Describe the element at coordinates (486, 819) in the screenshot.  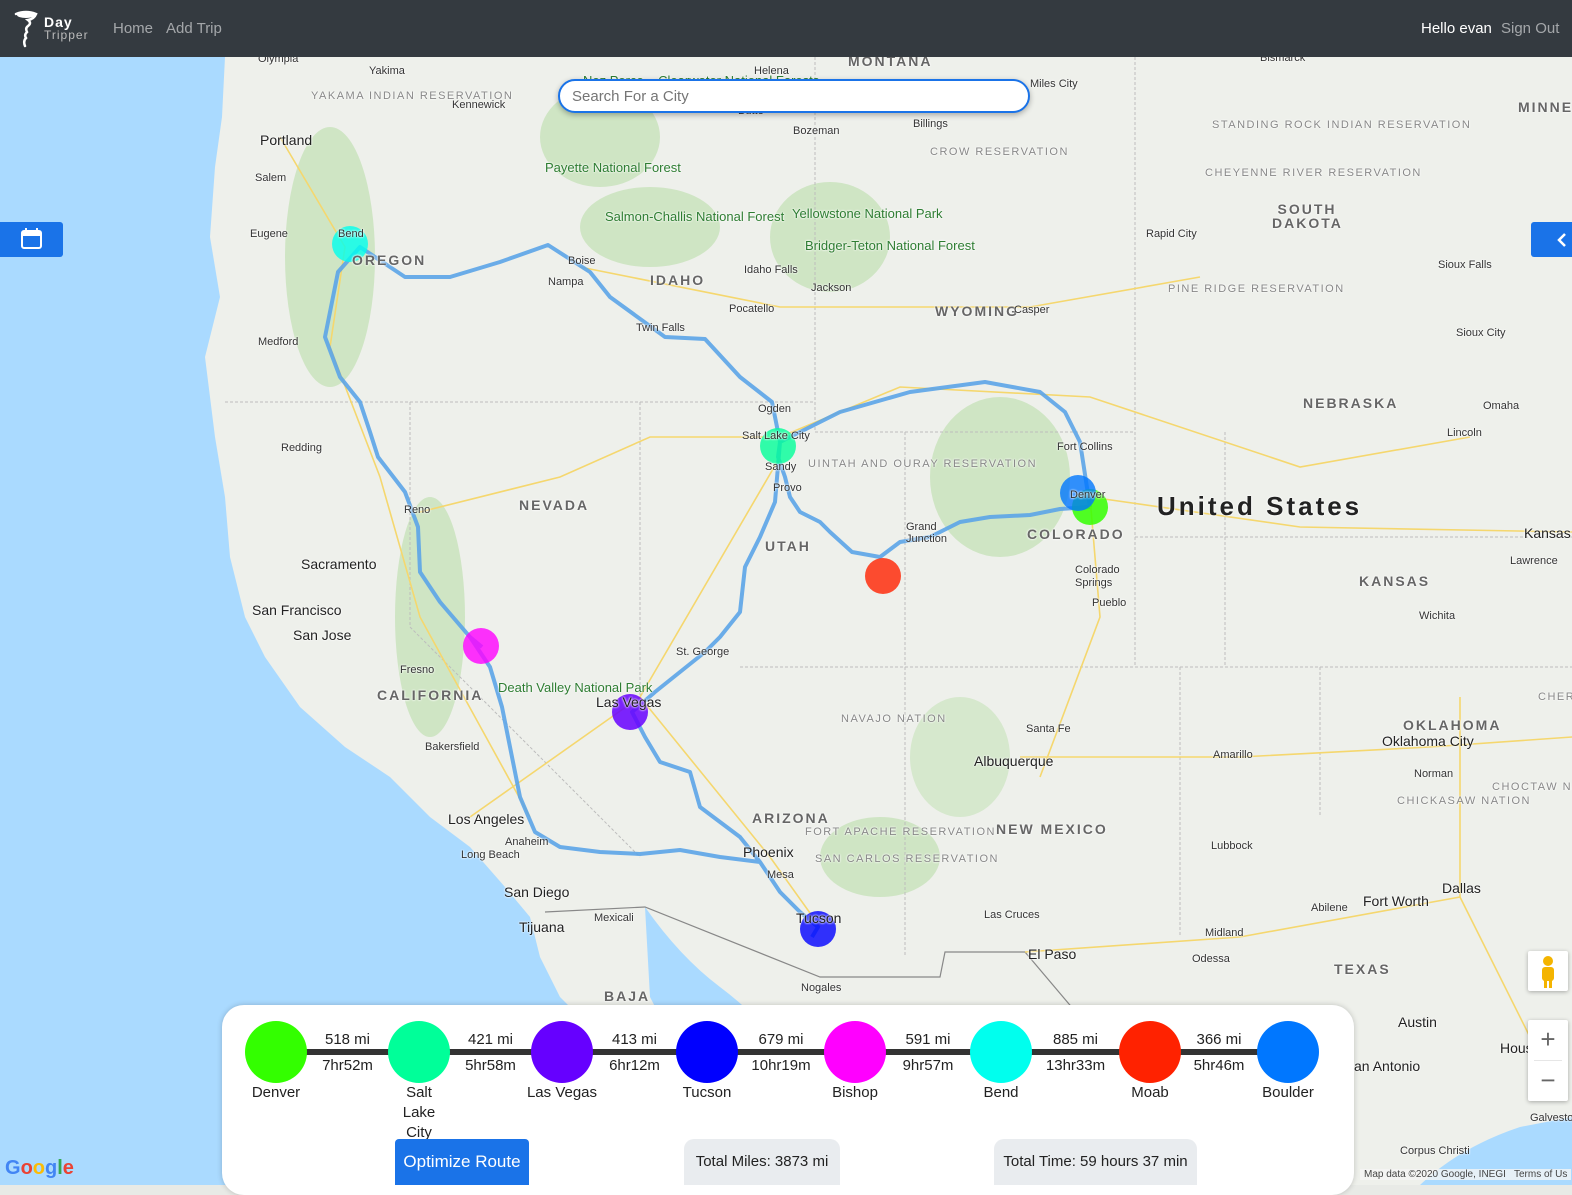
I see `map-label-los-angeles: Los Angeles` at that location.